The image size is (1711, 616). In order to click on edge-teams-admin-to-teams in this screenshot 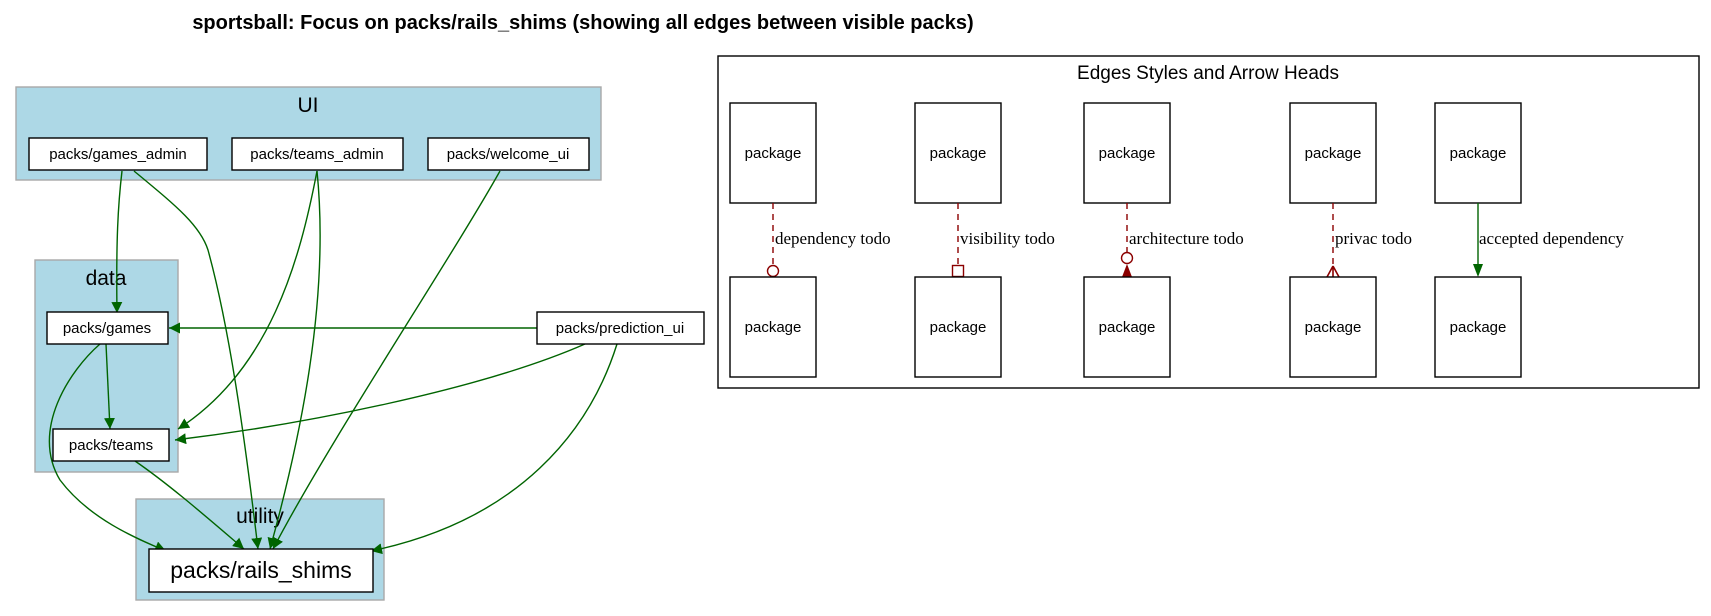, I will do `click(247, 300)`.